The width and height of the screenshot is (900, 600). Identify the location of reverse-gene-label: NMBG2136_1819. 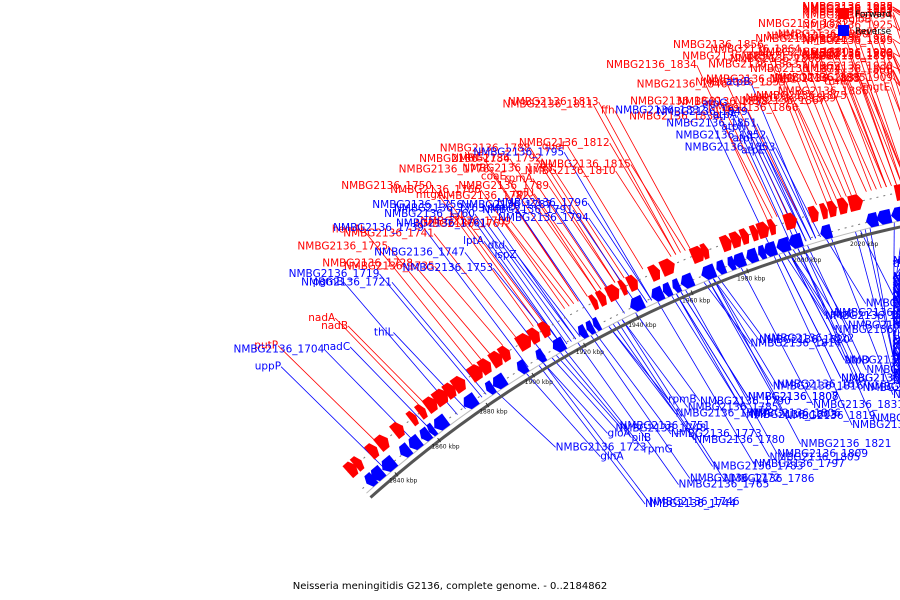
(830, 416).